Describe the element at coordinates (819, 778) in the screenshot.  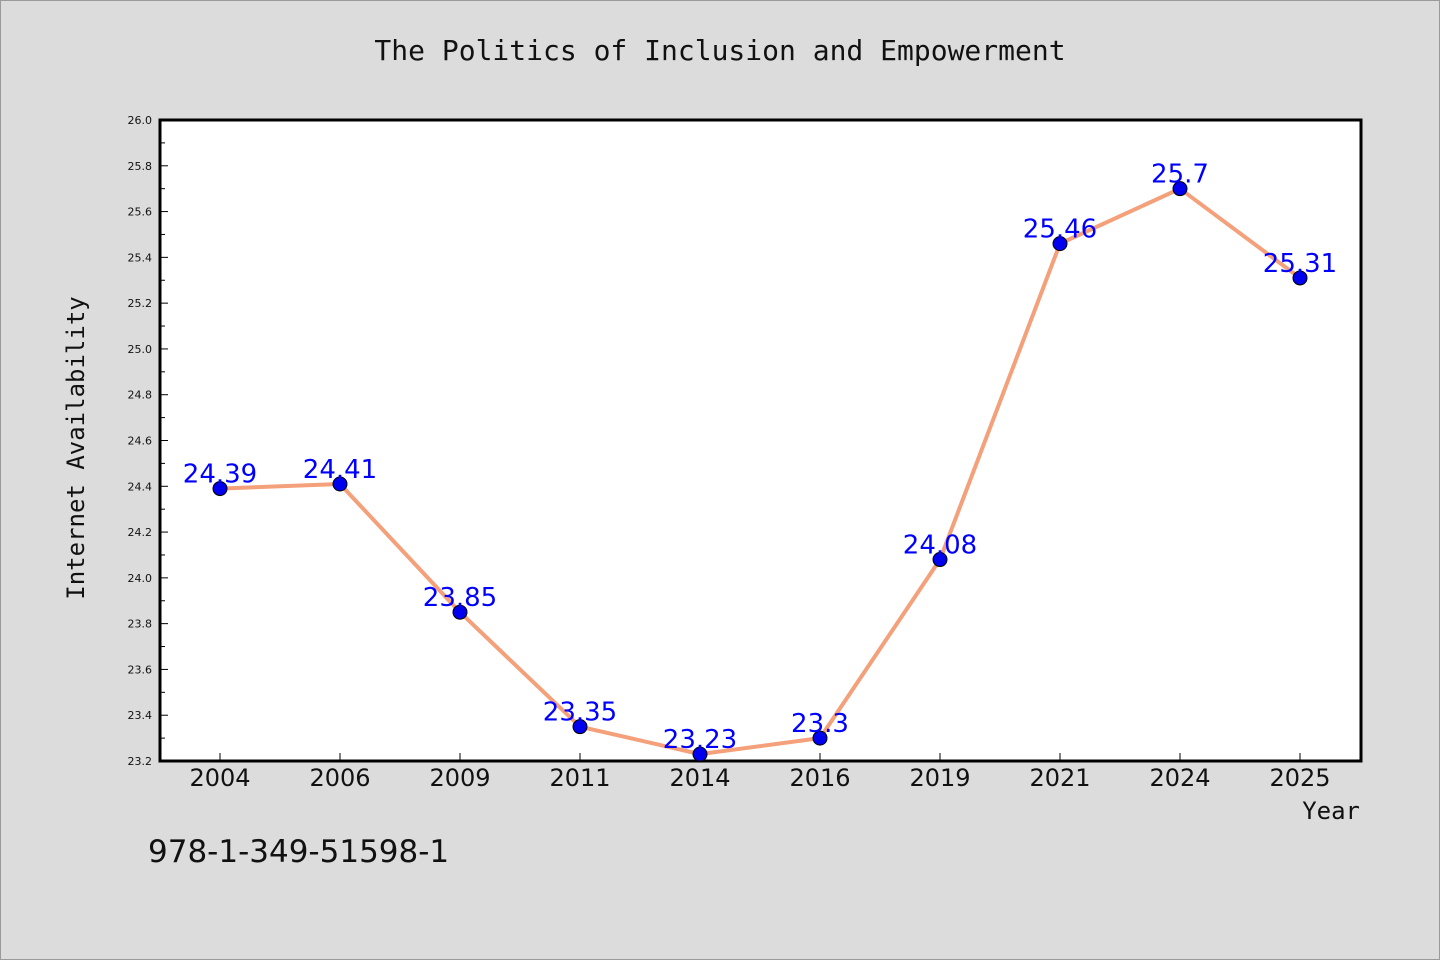
I see `x-tick-label: 2016` at that location.